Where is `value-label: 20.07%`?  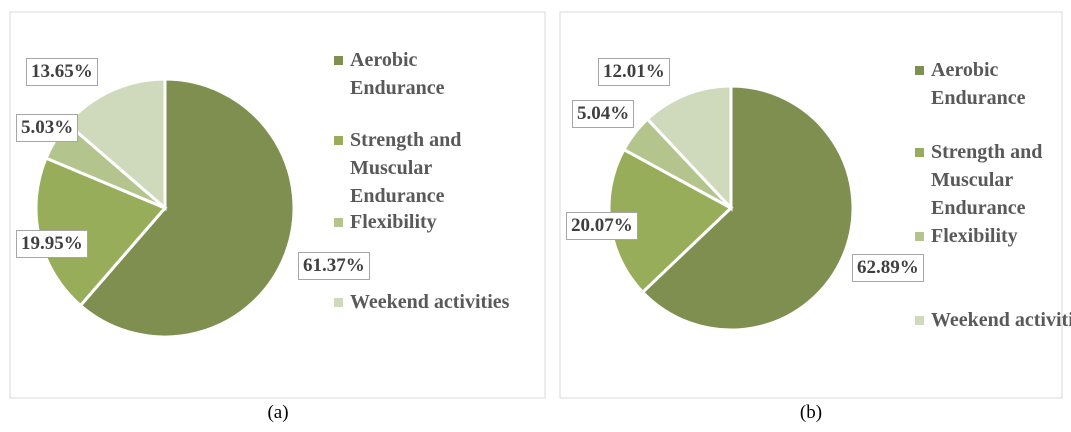 value-label: 20.07% is located at coordinates (602, 226).